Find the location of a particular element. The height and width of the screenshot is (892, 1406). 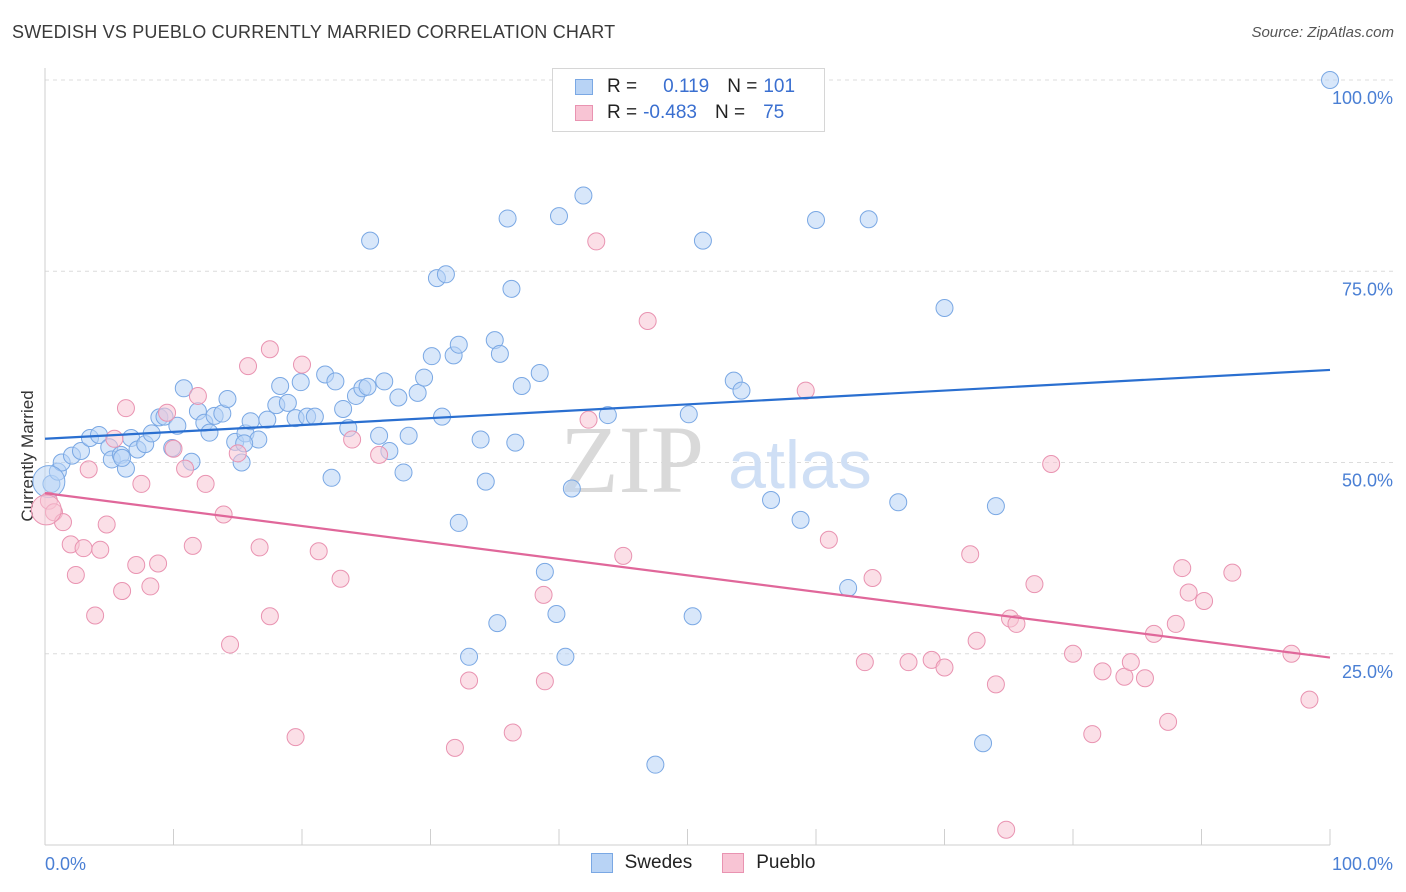

stats-row-swedes: R = 0.119 N = 101 is located at coordinates (685, 87).